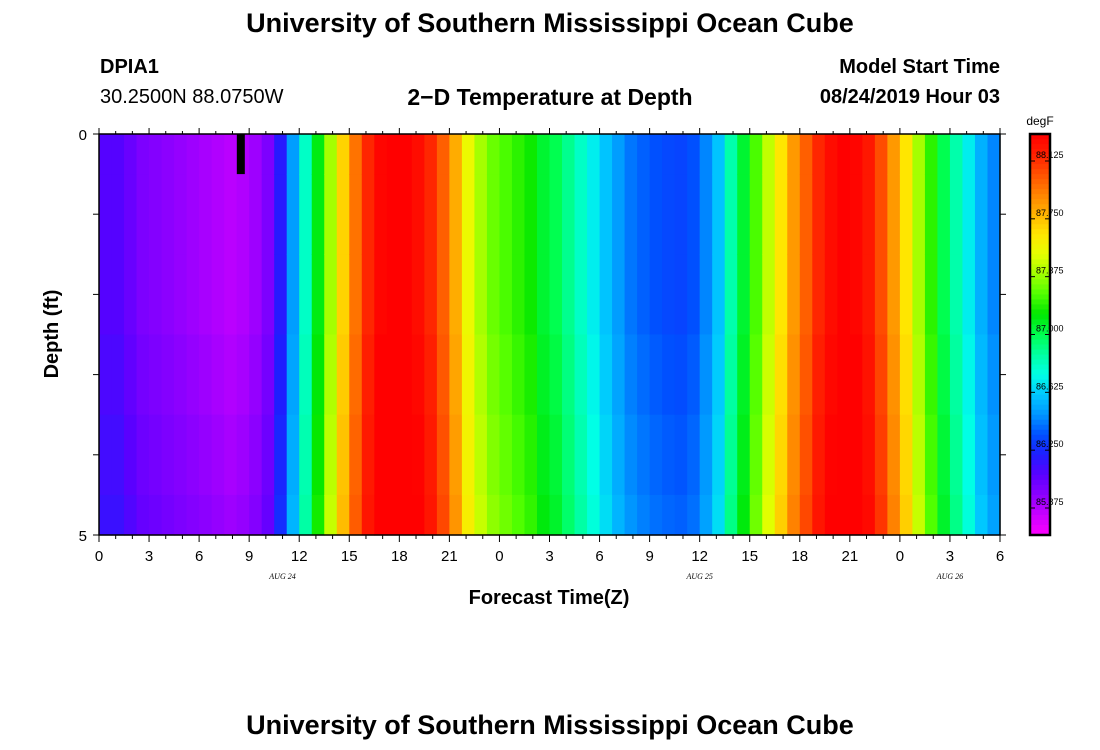 The height and width of the screenshot is (750, 1100). Describe the element at coordinates (83, 536) in the screenshot. I see `y-tick-label: 5` at that location.